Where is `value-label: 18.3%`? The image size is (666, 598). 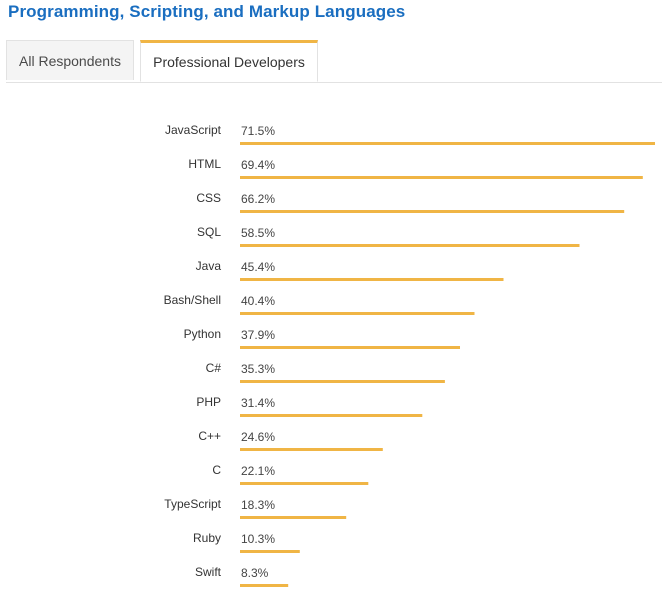 value-label: 18.3% is located at coordinates (258, 505).